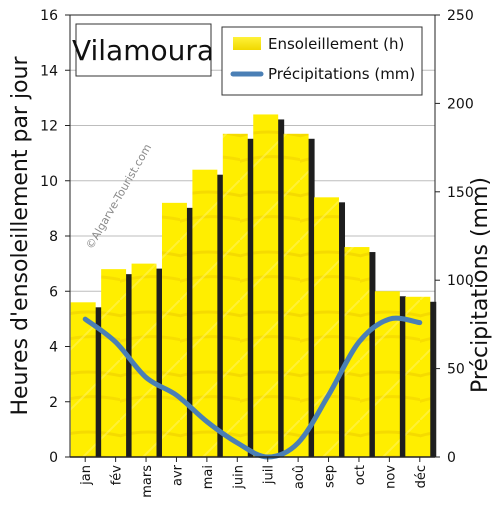 Image resolution: width=500 pixels, height=505 pixels. What do you see at coordinates (144, 360) in the screenshot?
I see `bar-mars` at bounding box center [144, 360].